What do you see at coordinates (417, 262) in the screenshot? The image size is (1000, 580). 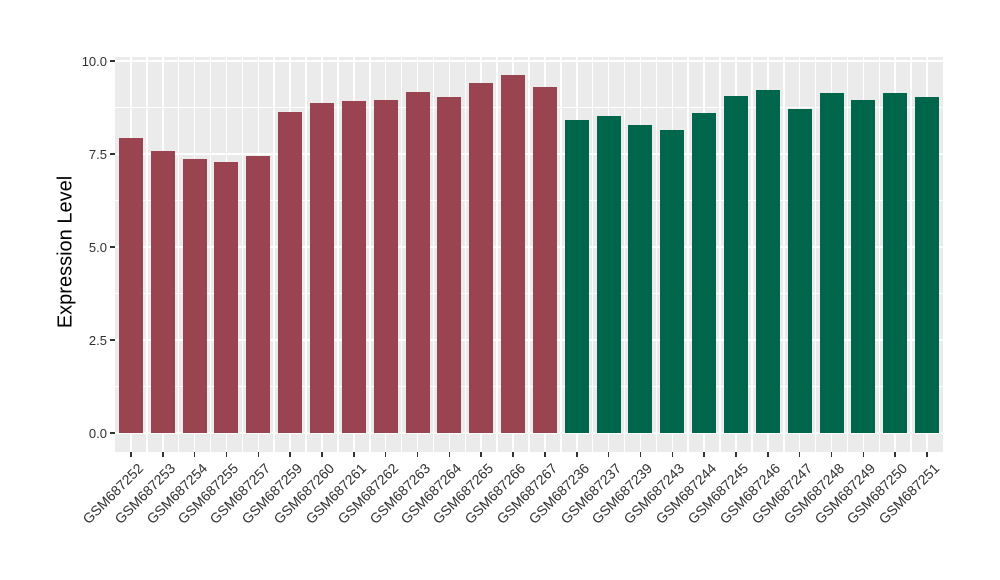 I see `bar-GSM687263` at bounding box center [417, 262].